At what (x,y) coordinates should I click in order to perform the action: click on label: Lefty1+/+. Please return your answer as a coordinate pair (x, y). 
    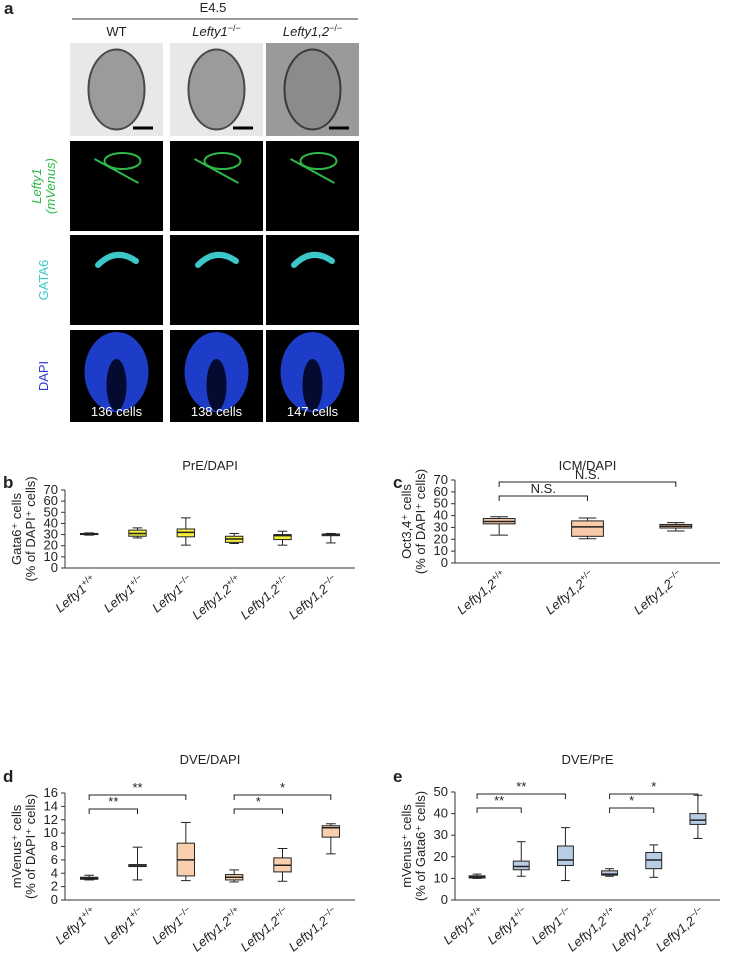
    Looking at the image, I should click on (75, 593).